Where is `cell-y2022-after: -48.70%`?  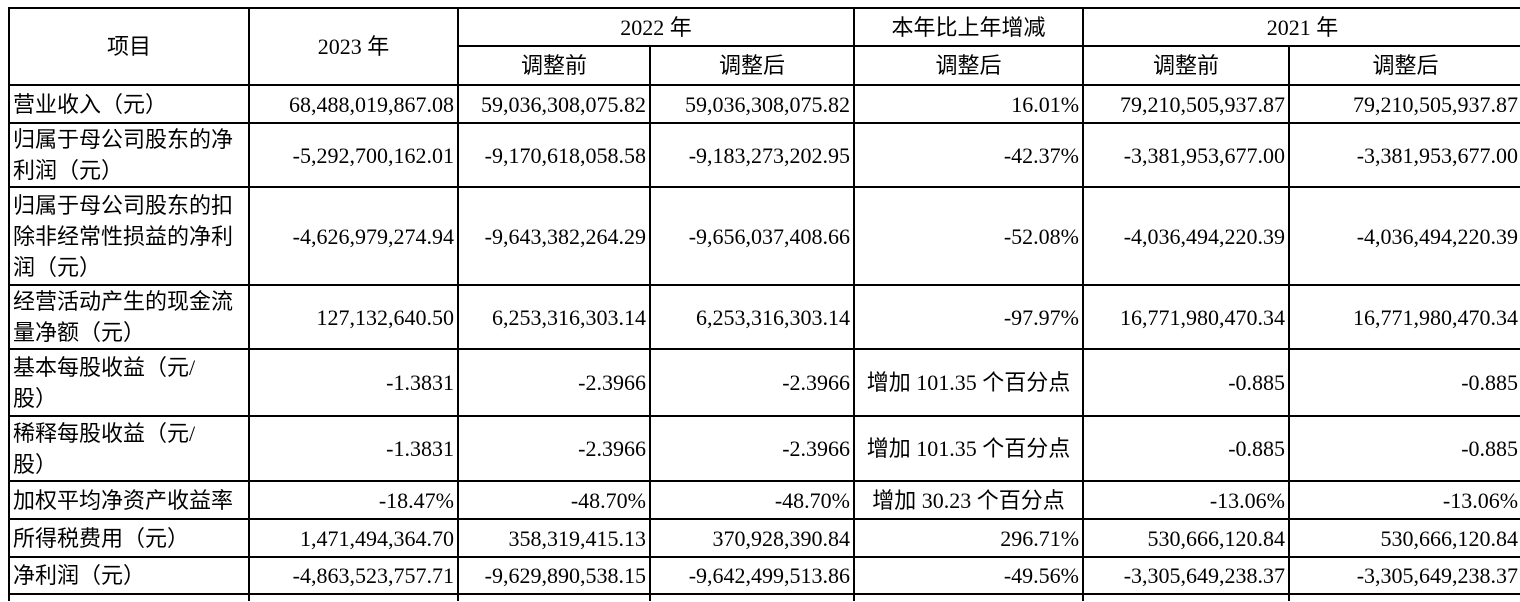
cell-y2022-after: -48.70% is located at coordinates (752, 500).